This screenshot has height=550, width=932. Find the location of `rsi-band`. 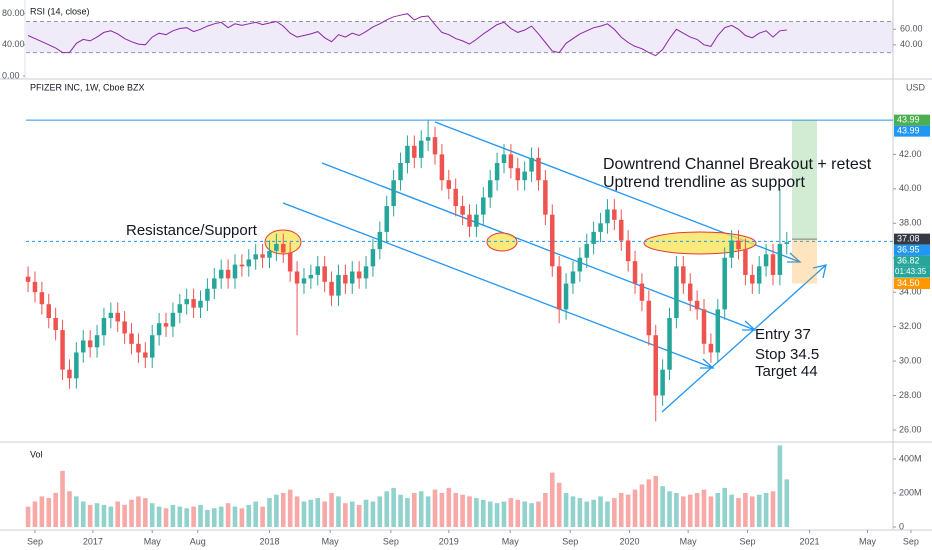

rsi-band is located at coordinates (459, 37).